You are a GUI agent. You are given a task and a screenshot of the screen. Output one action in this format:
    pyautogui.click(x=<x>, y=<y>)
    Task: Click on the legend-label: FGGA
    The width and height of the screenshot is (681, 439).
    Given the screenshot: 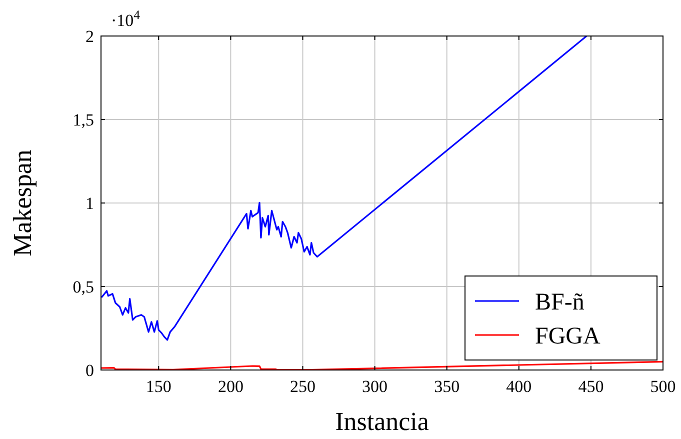 What is the action you would take?
    pyautogui.click(x=568, y=336)
    